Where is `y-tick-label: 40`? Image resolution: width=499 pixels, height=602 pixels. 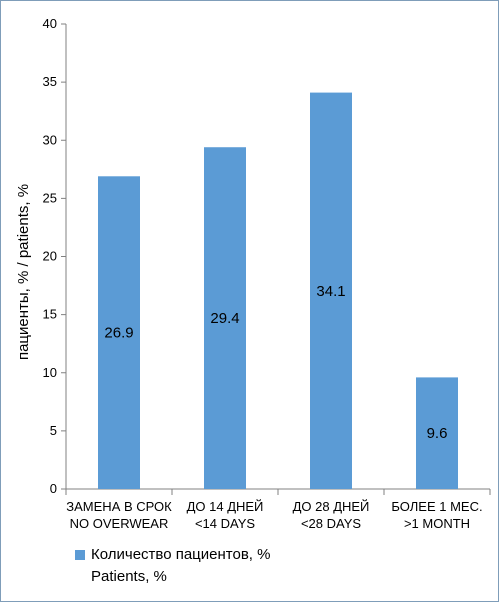
y-tick-label: 40 is located at coordinates (50, 23).